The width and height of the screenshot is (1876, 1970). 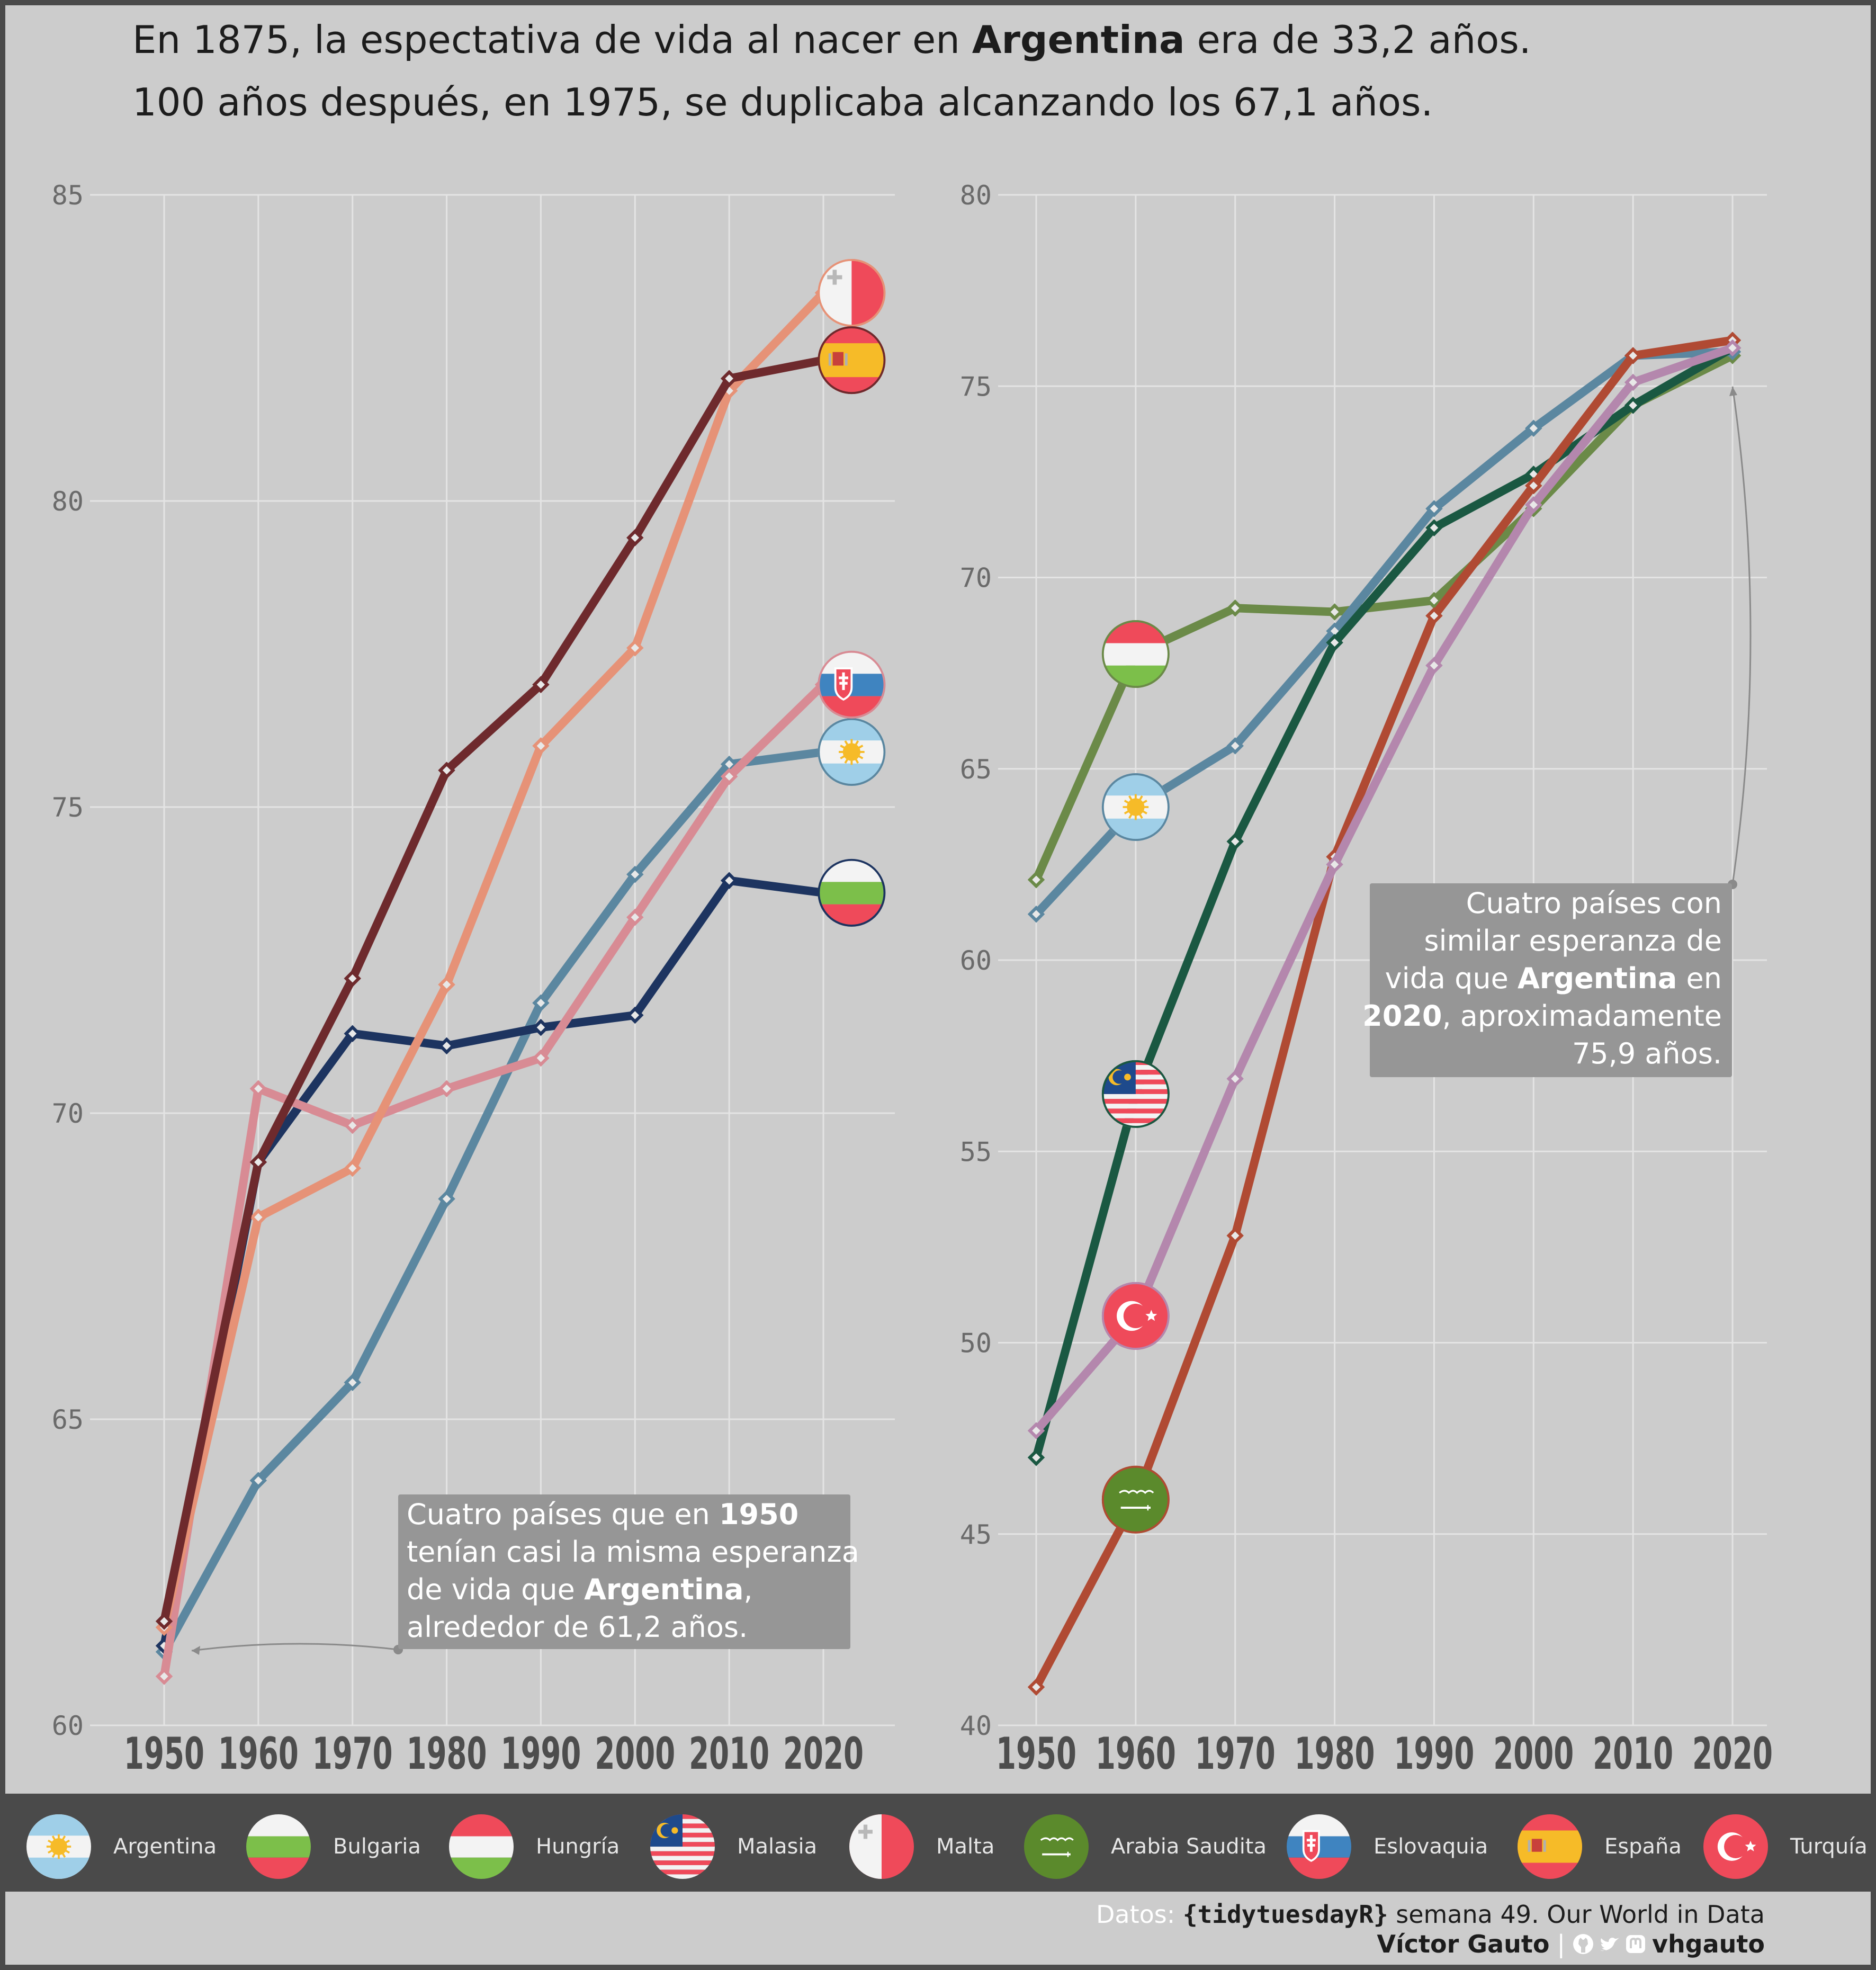 I want to click on annotation-text: similar esperanza de, so click(x=1573, y=940).